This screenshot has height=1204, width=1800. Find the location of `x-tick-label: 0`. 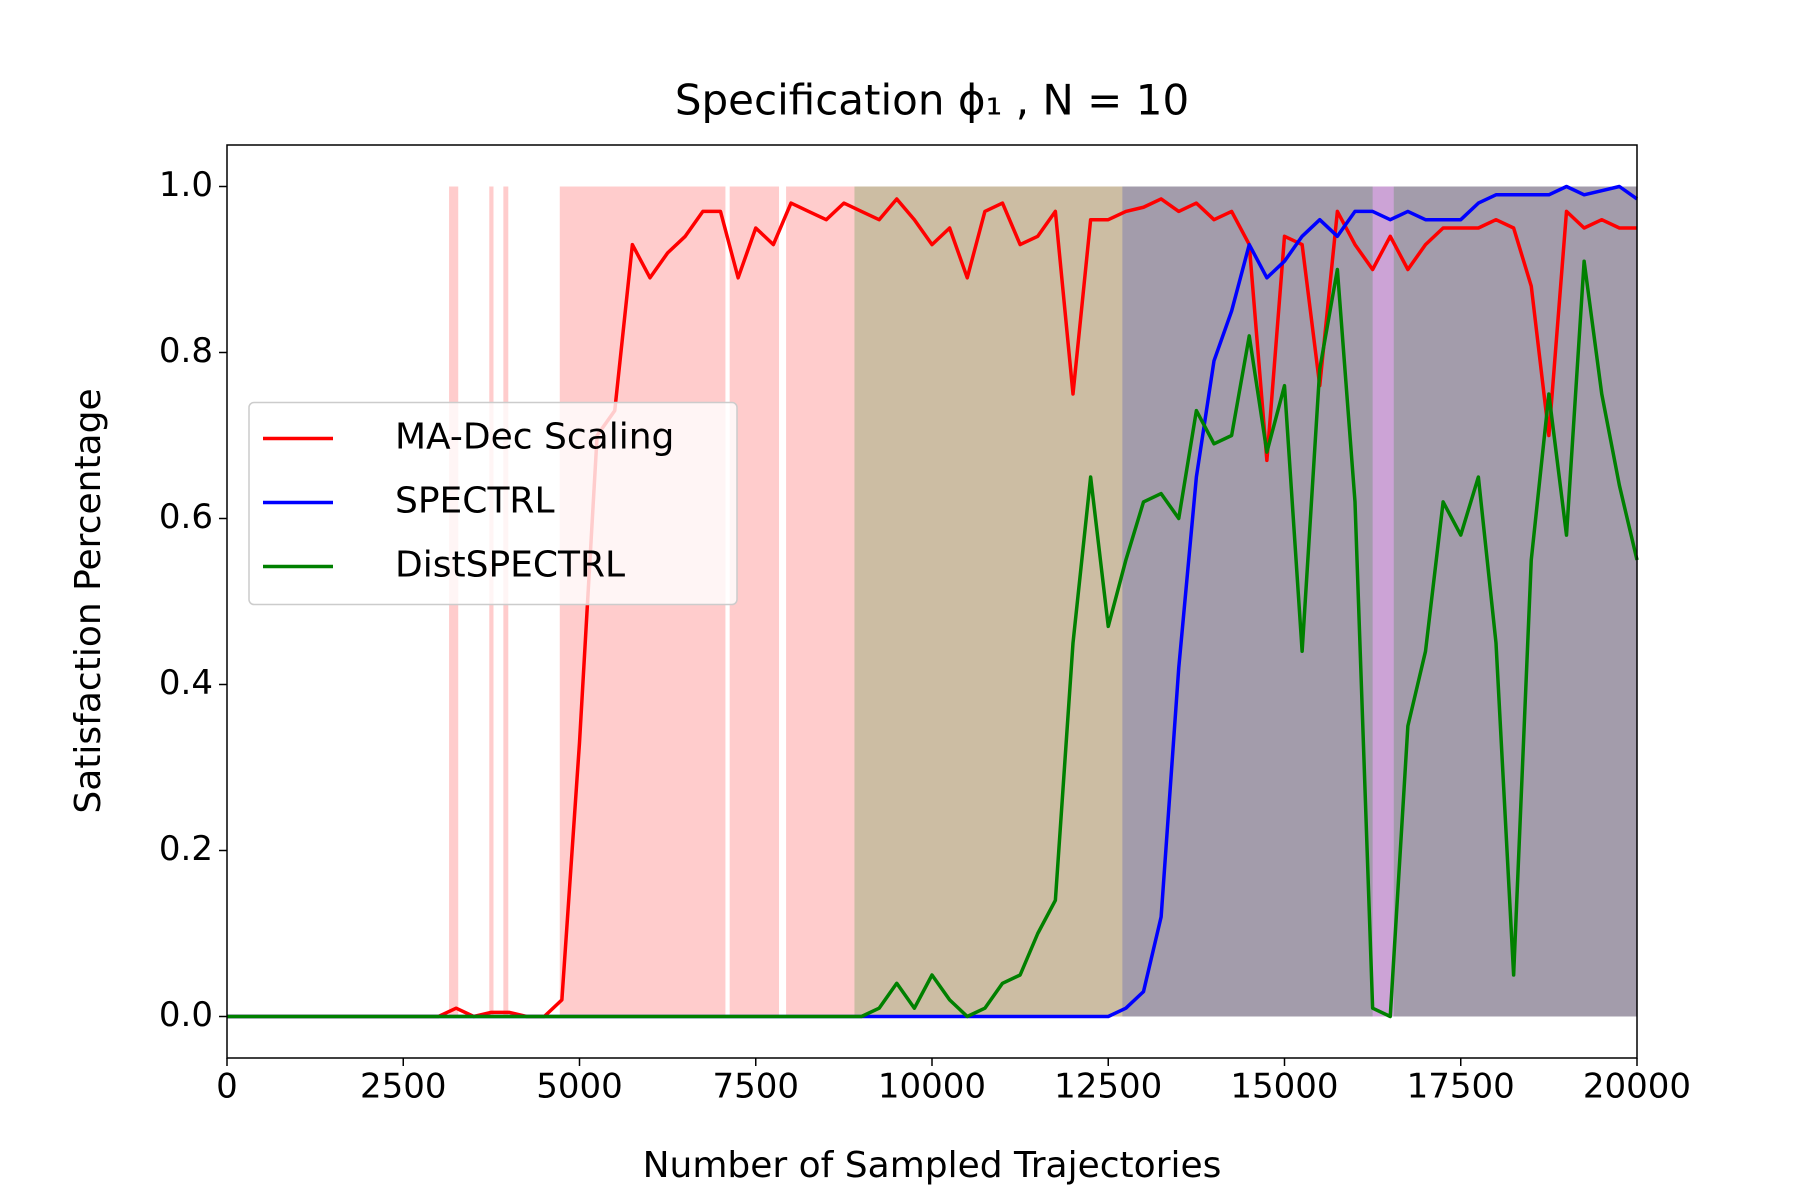

x-tick-label: 0 is located at coordinates (227, 1087).